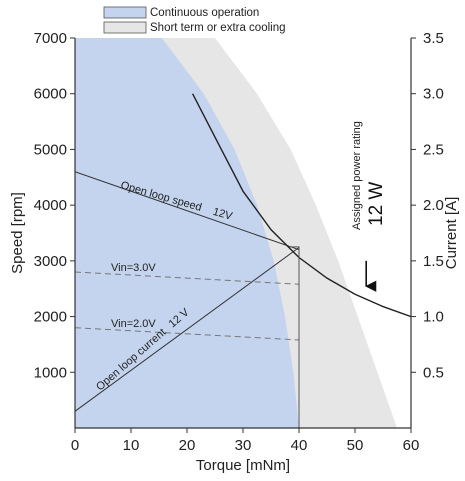 The width and height of the screenshot is (465, 481). I want to click on x-tick-label: 0, so click(75, 445).